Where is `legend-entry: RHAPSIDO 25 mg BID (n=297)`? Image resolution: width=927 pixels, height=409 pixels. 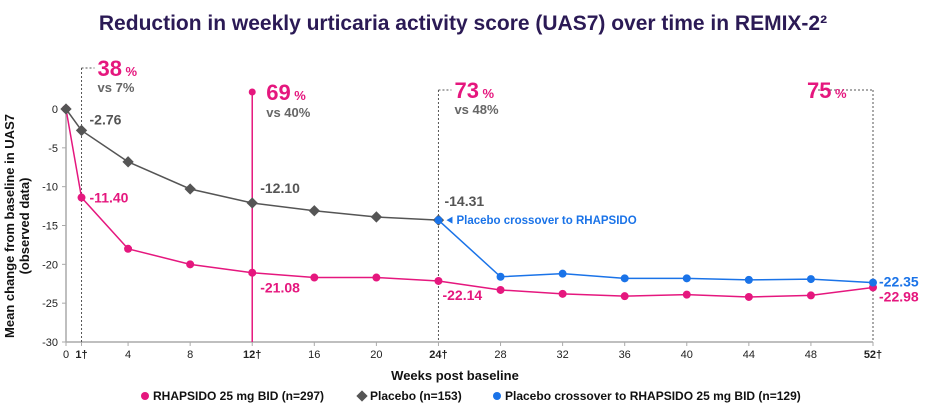
legend-entry: RHAPSIDO 25 mg BID (n=297) is located at coordinates (238, 396).